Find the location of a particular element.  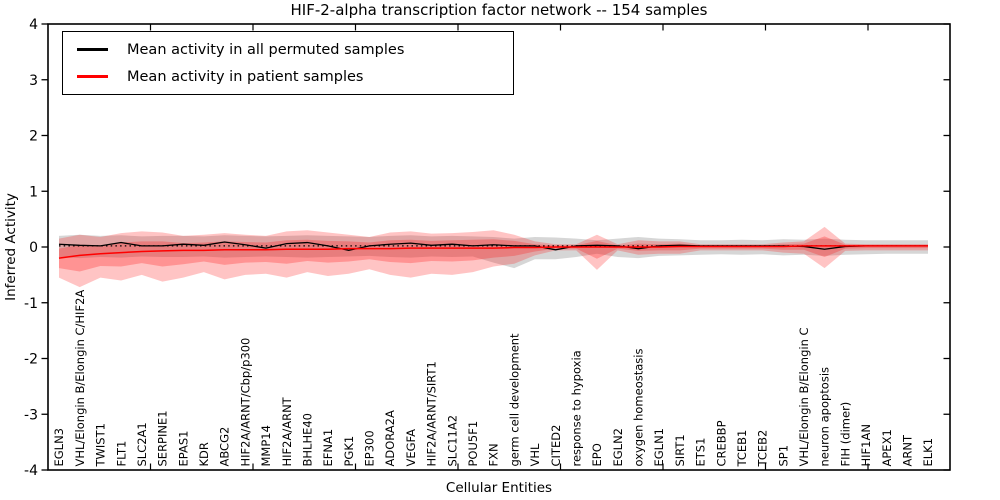

y-tick-label: -4 is located at coordinates (31, 471).